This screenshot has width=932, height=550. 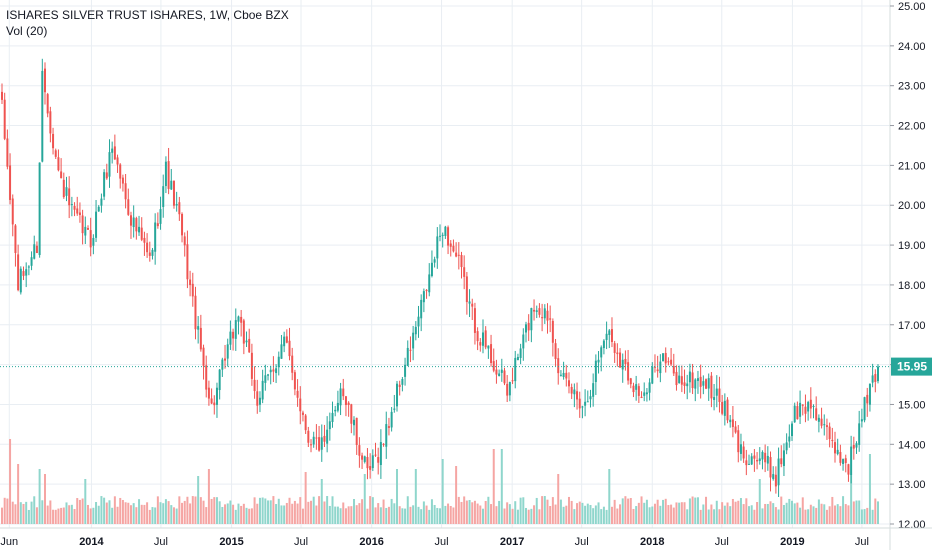 What do you see at coordinates (27, 31) in the screenshot?
I see `volume-indicator-label: Vol (20)` at bounding box center [27, 31].